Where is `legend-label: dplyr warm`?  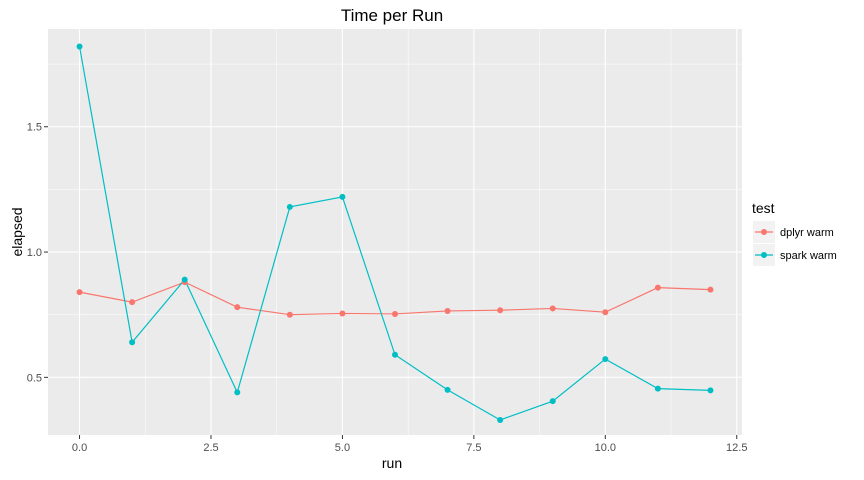 legend-label: dplyr warm is located at coordinates (807, 233).